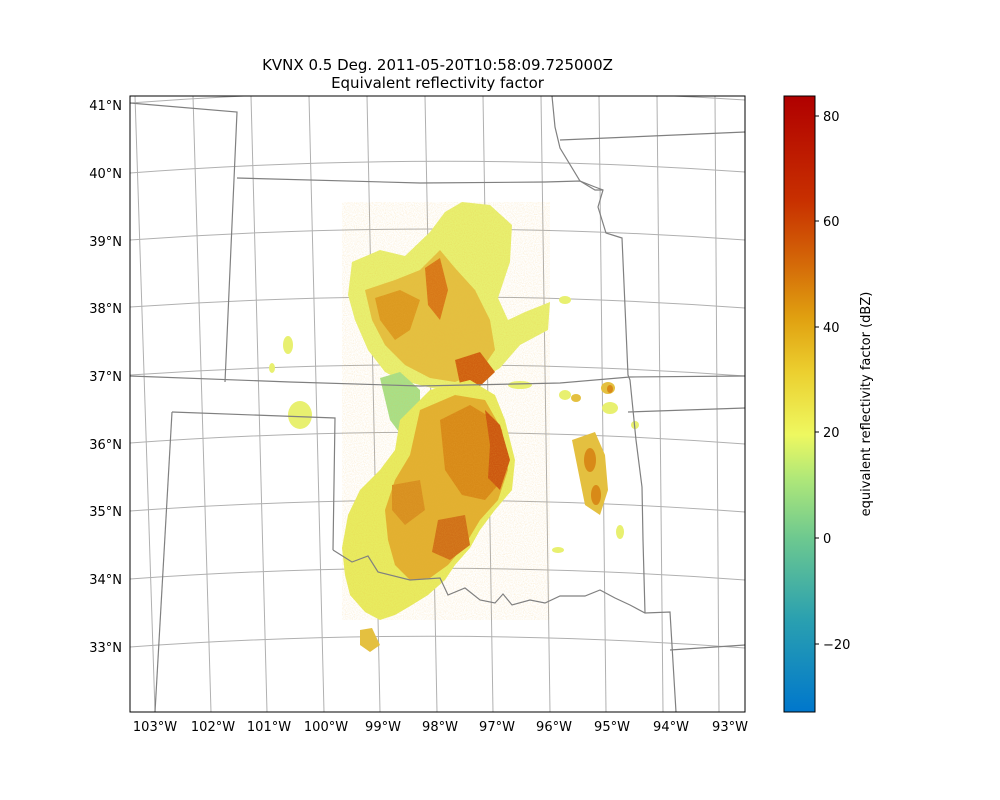  I want to click on lon-label: 97°W, so click(497, 727).